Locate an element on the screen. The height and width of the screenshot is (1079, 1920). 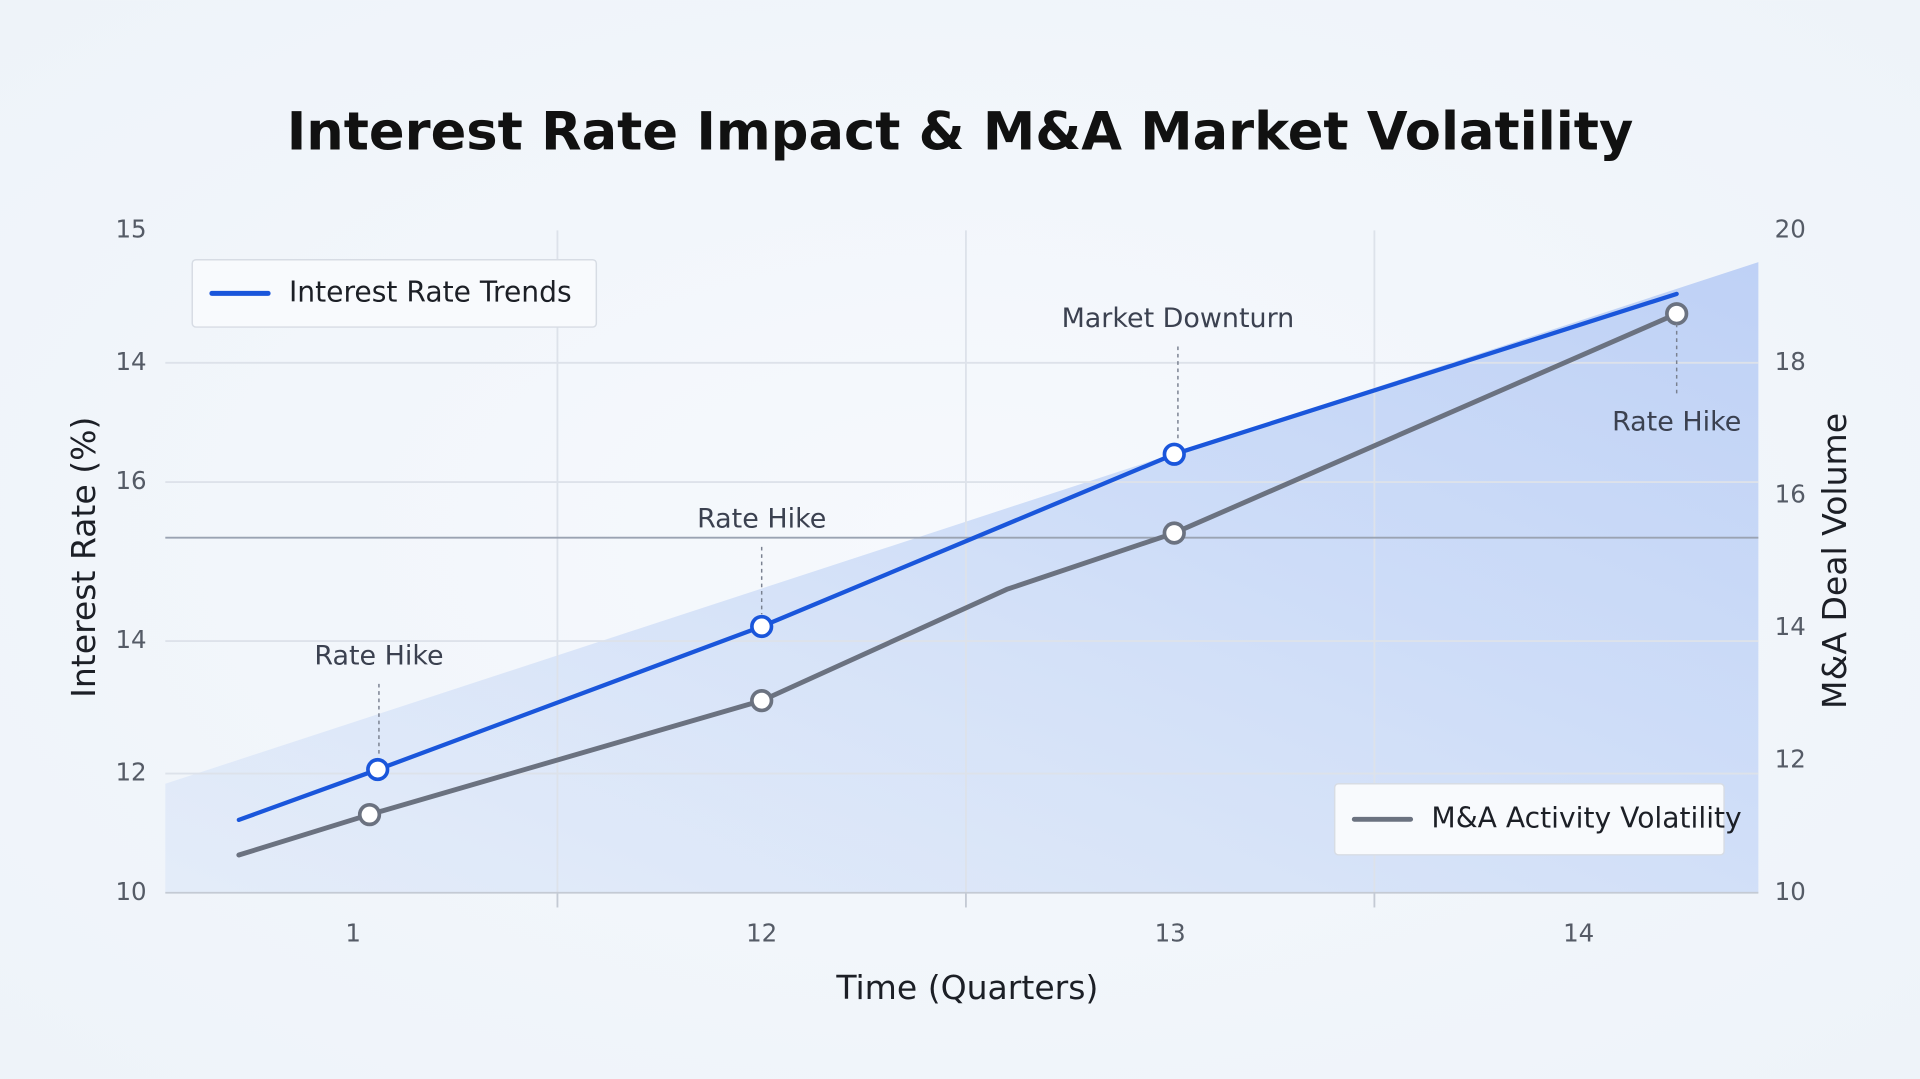
x-tick-label: 14 is located at coordinates (1578, 932).